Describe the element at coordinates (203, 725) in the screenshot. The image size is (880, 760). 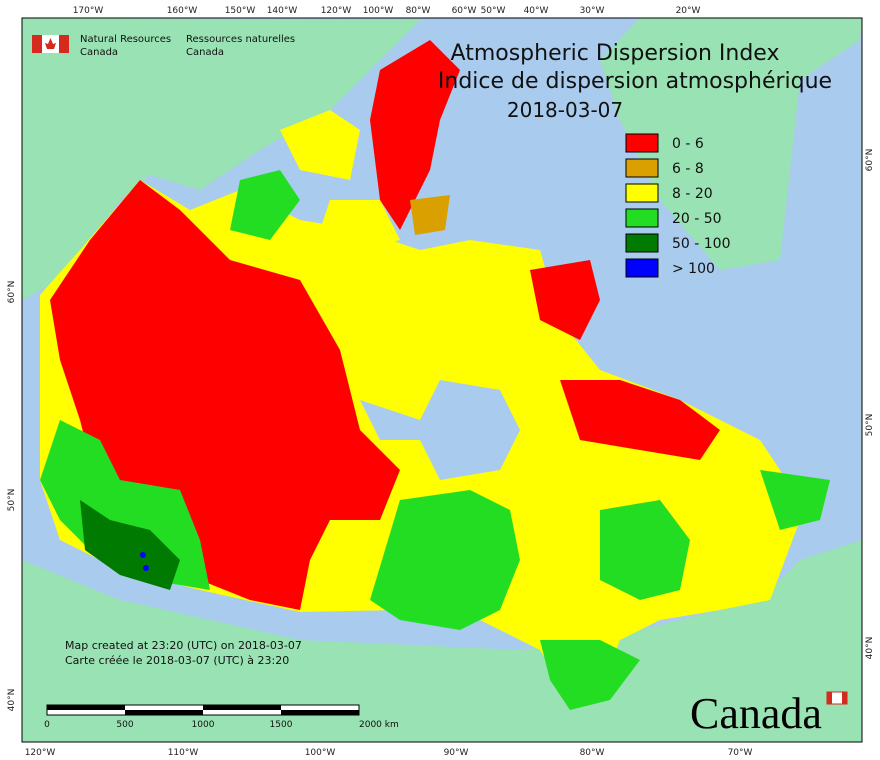
I see `scale-label: 1000` at that location.